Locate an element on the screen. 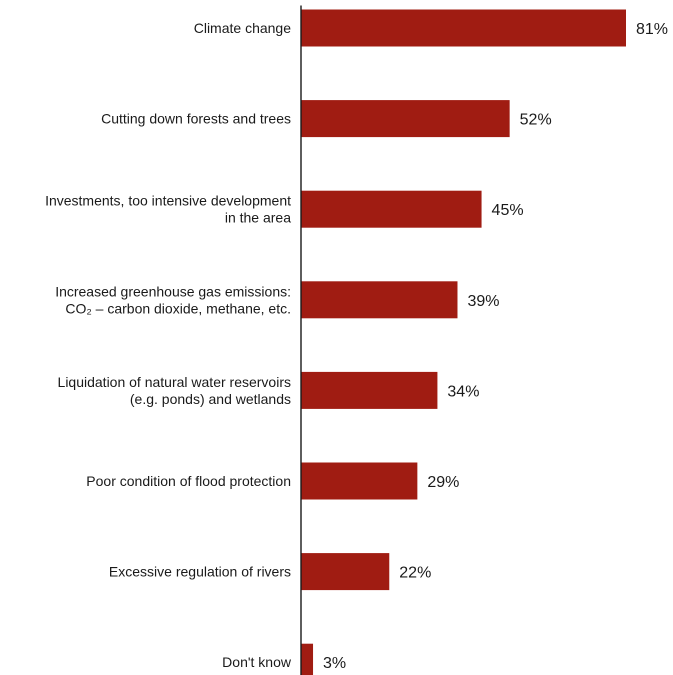 This screenshot has width=673, height=675. category-label-line: Increased greenhouse gas emissions: is located at coordinates (173, 291).